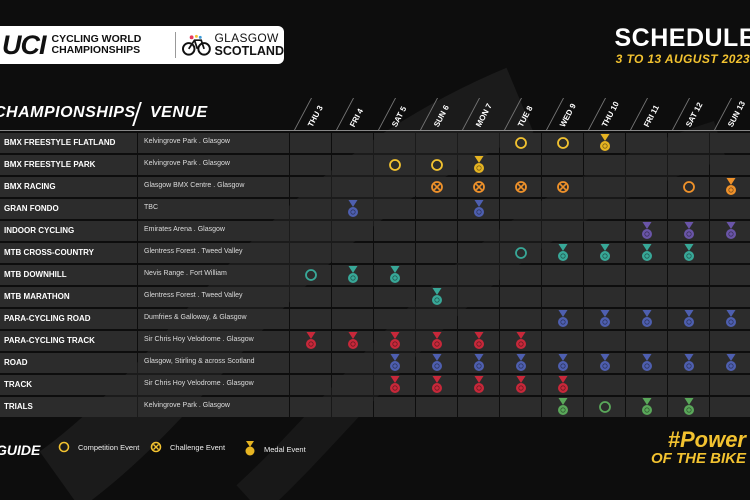 The image size is (750, 500). Describe the element at coordinates (375, 385) in the screenshot. I see `table-row: TRACK Sir Chris Hoy Velodrome . Glasgow` at that location.